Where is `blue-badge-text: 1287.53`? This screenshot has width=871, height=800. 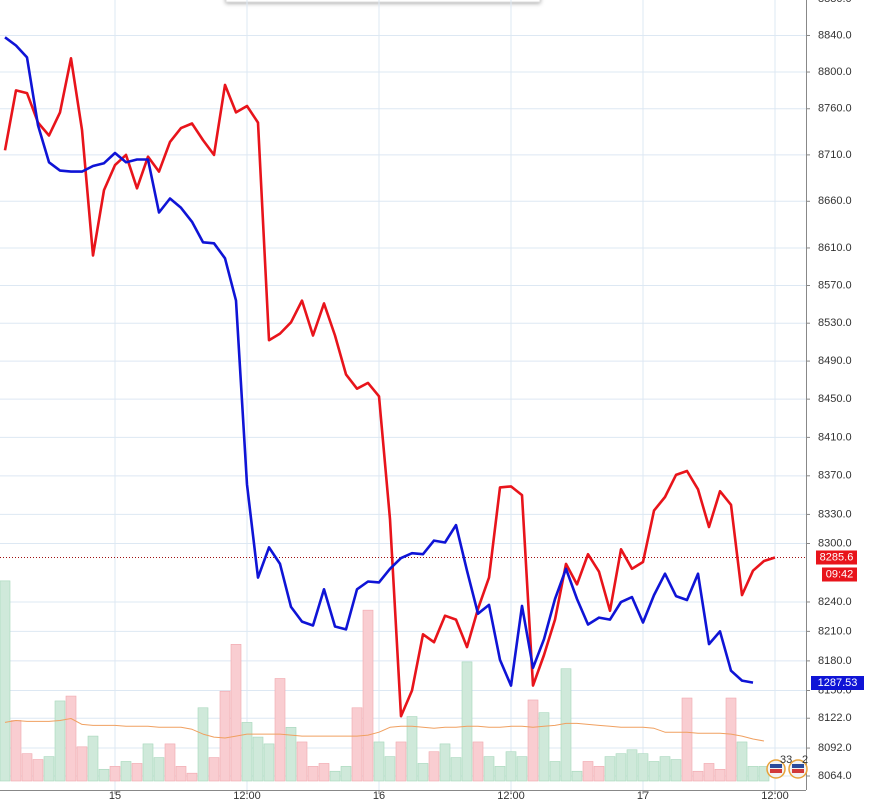
blue-badge-text: 1287.53 is located at coordinates (838, 683).